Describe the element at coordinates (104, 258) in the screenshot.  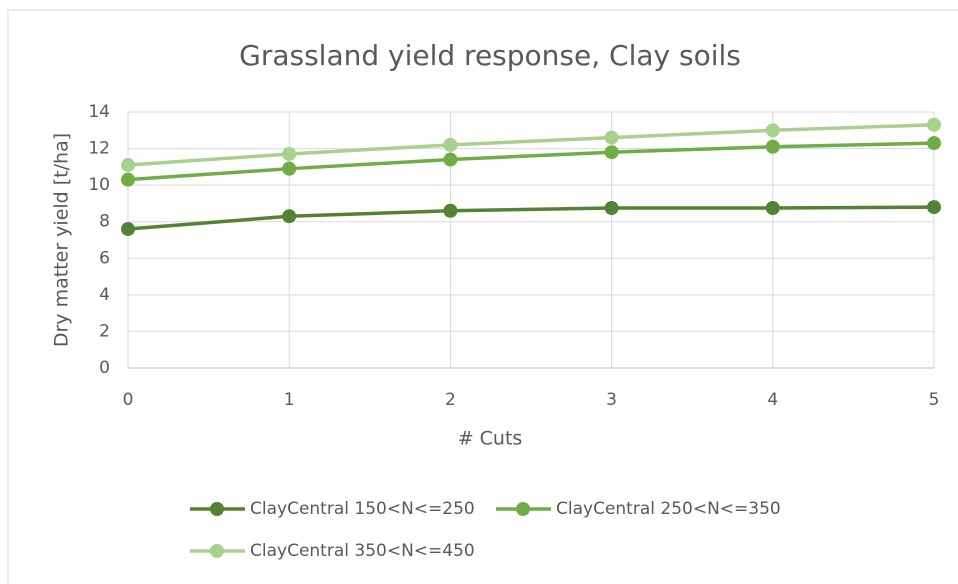
I see `y-tick-label: 6` at that location.